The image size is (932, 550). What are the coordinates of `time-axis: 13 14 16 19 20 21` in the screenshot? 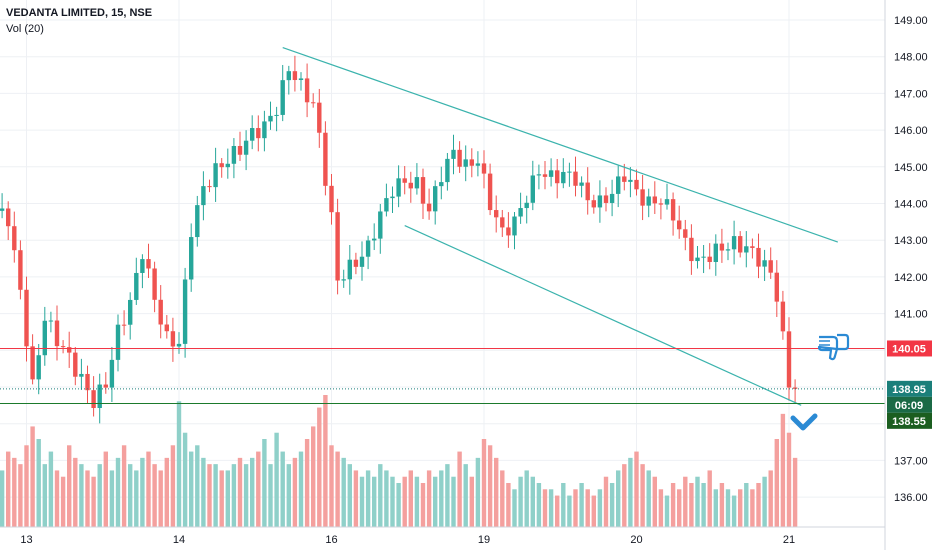 It's located at (442, 536).